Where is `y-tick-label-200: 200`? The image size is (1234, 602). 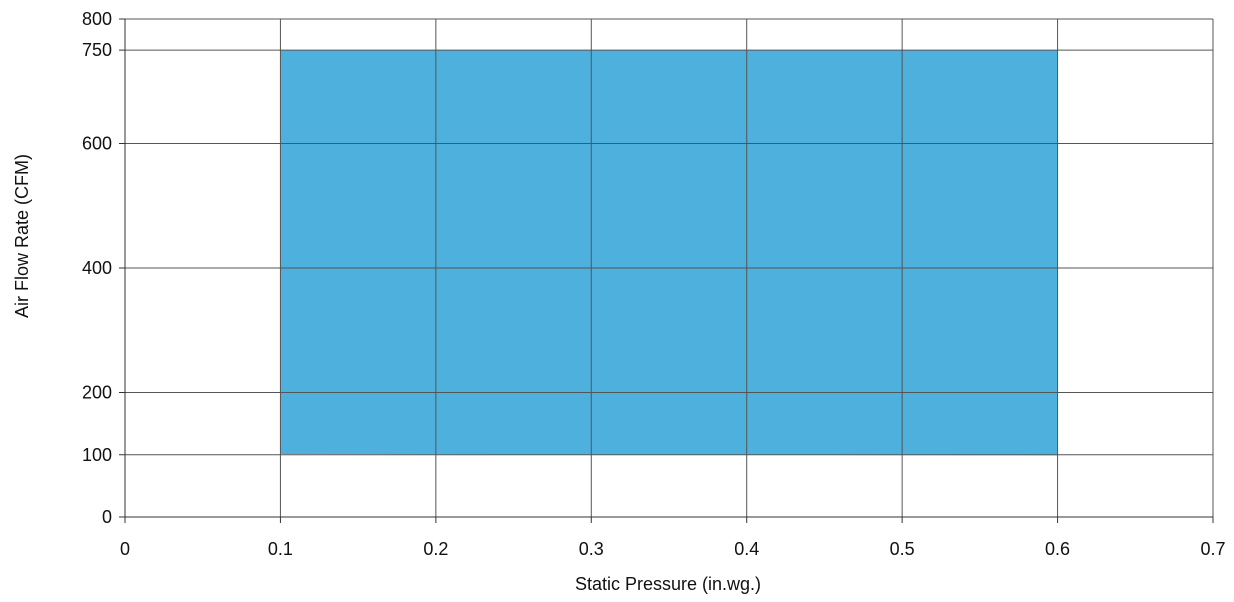
y-tick-label-200: 200 is located at coordinates (97, 393).